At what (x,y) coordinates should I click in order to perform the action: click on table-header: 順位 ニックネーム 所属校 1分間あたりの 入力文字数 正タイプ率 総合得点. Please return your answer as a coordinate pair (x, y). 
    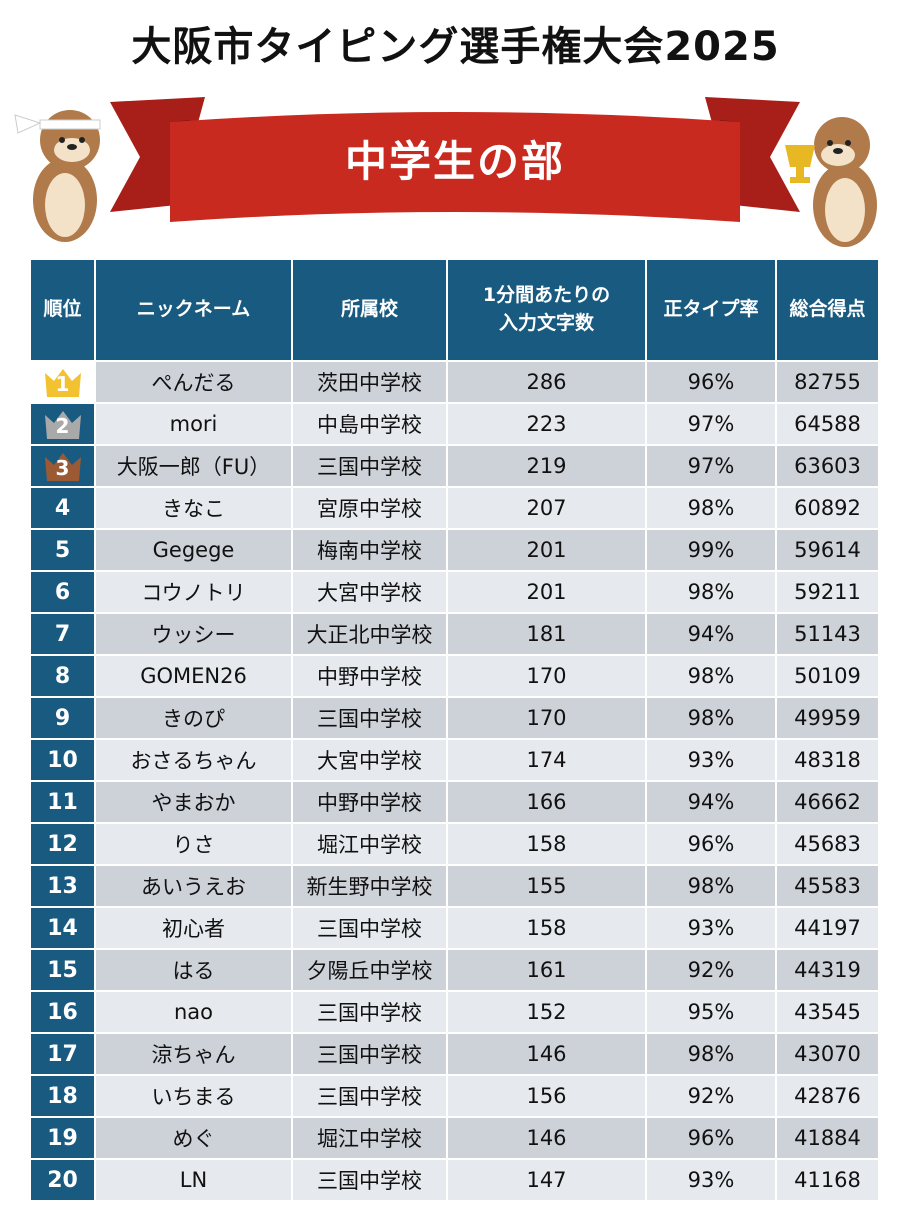
    Looking at the image, I should click on (454, 310).